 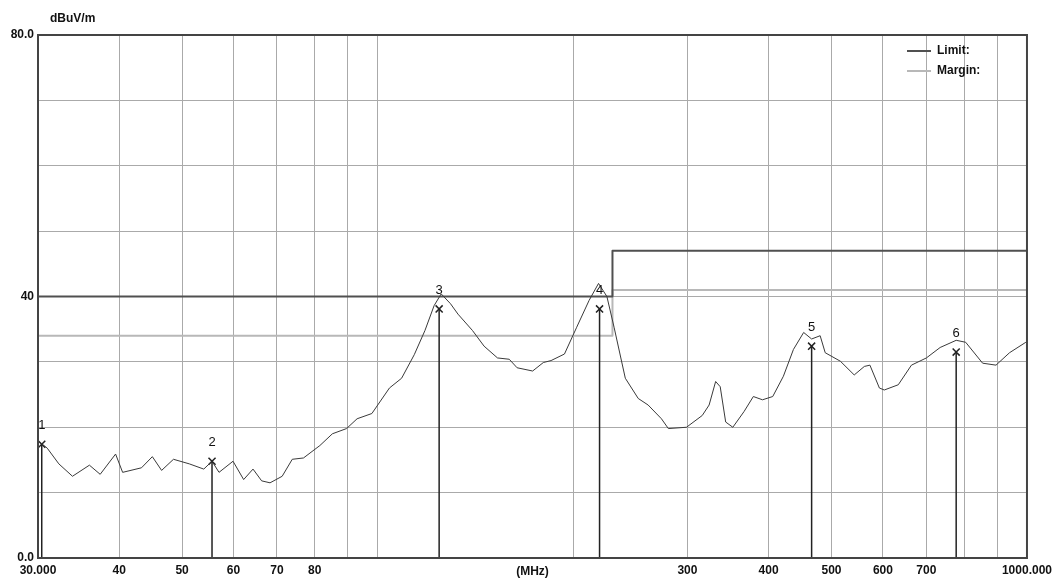 What do you see at coordinates (42, 425) in the screenshot?
I see `annotation: 1` at bounding box center [42, 425].